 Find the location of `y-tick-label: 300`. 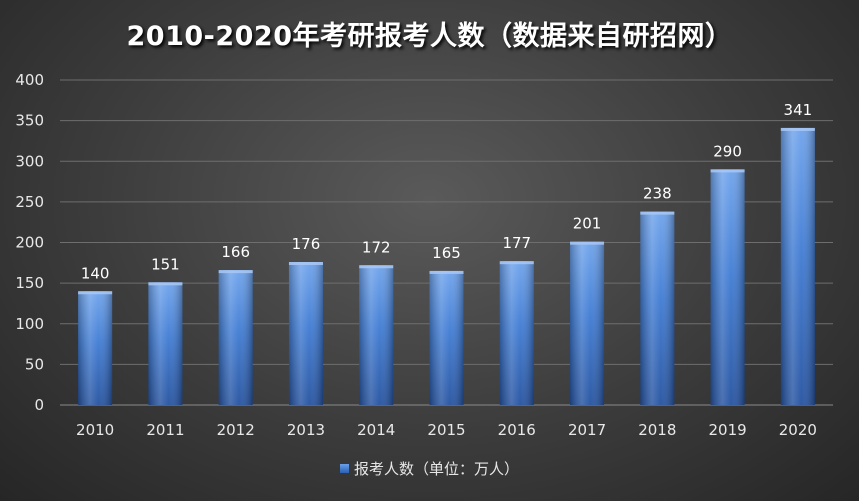

y-tick-label: 300 is located at coordinates (29, 161).